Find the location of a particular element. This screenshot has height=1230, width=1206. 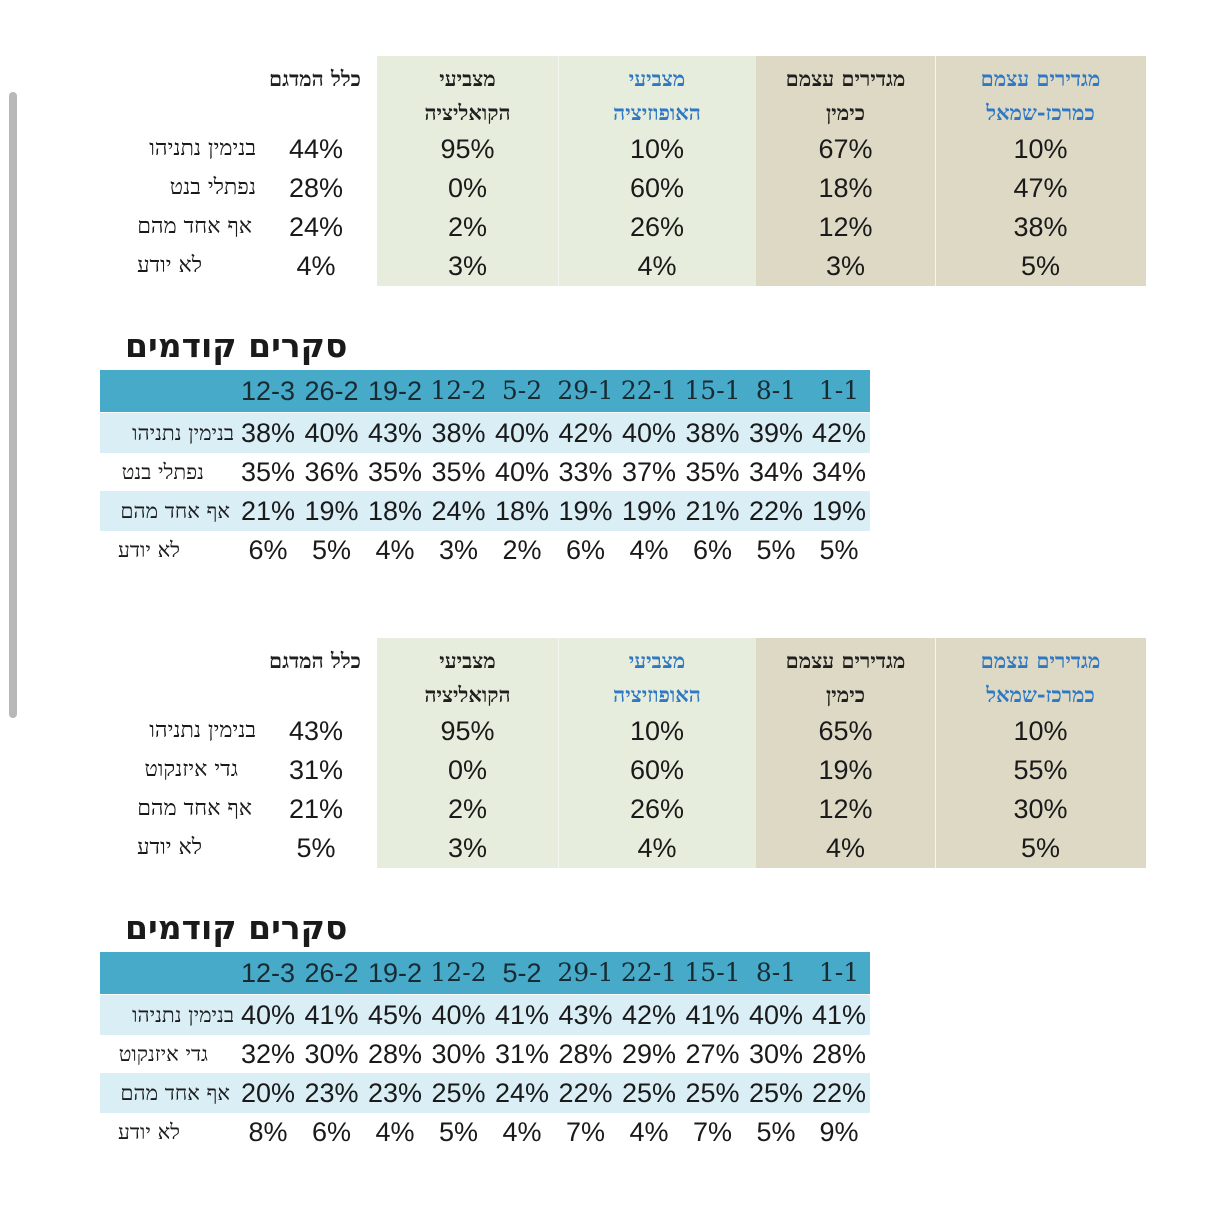

date-label: 8-1 is located at coordinates (776, 972).